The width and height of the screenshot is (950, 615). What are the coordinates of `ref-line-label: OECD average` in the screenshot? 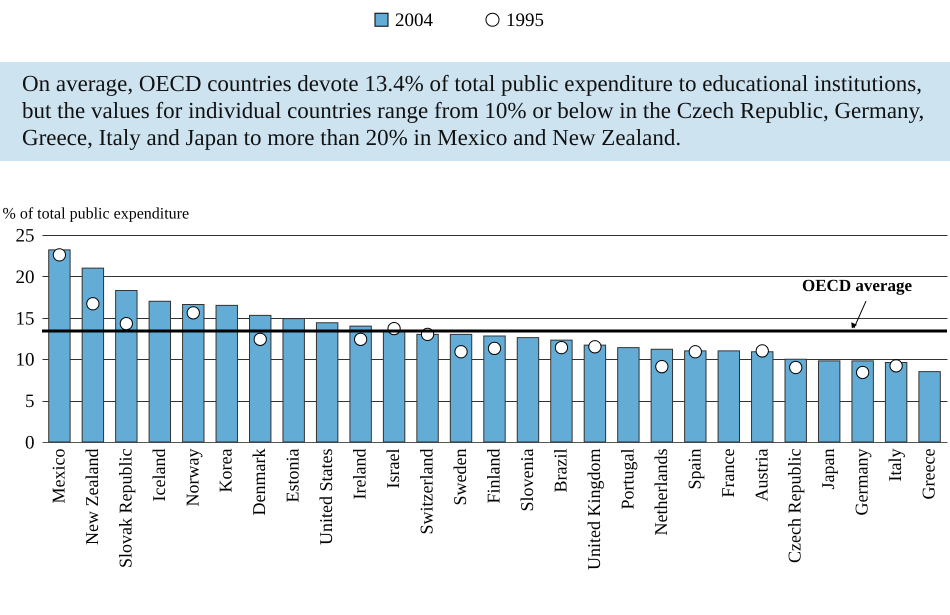 It's located at (857, 286).